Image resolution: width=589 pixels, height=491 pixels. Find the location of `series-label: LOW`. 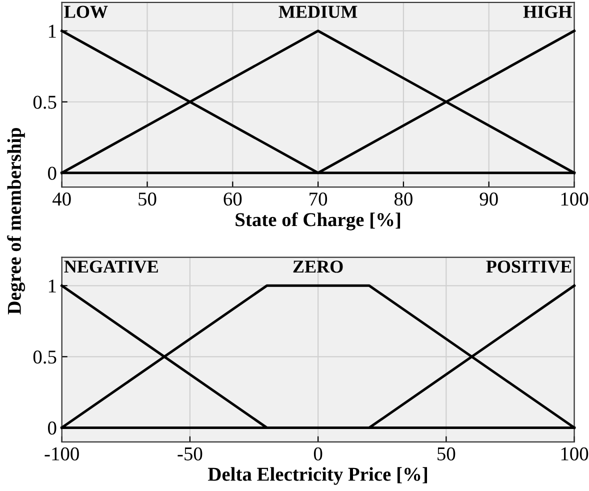

series-label: LOW is located at coordinates (86, 12).